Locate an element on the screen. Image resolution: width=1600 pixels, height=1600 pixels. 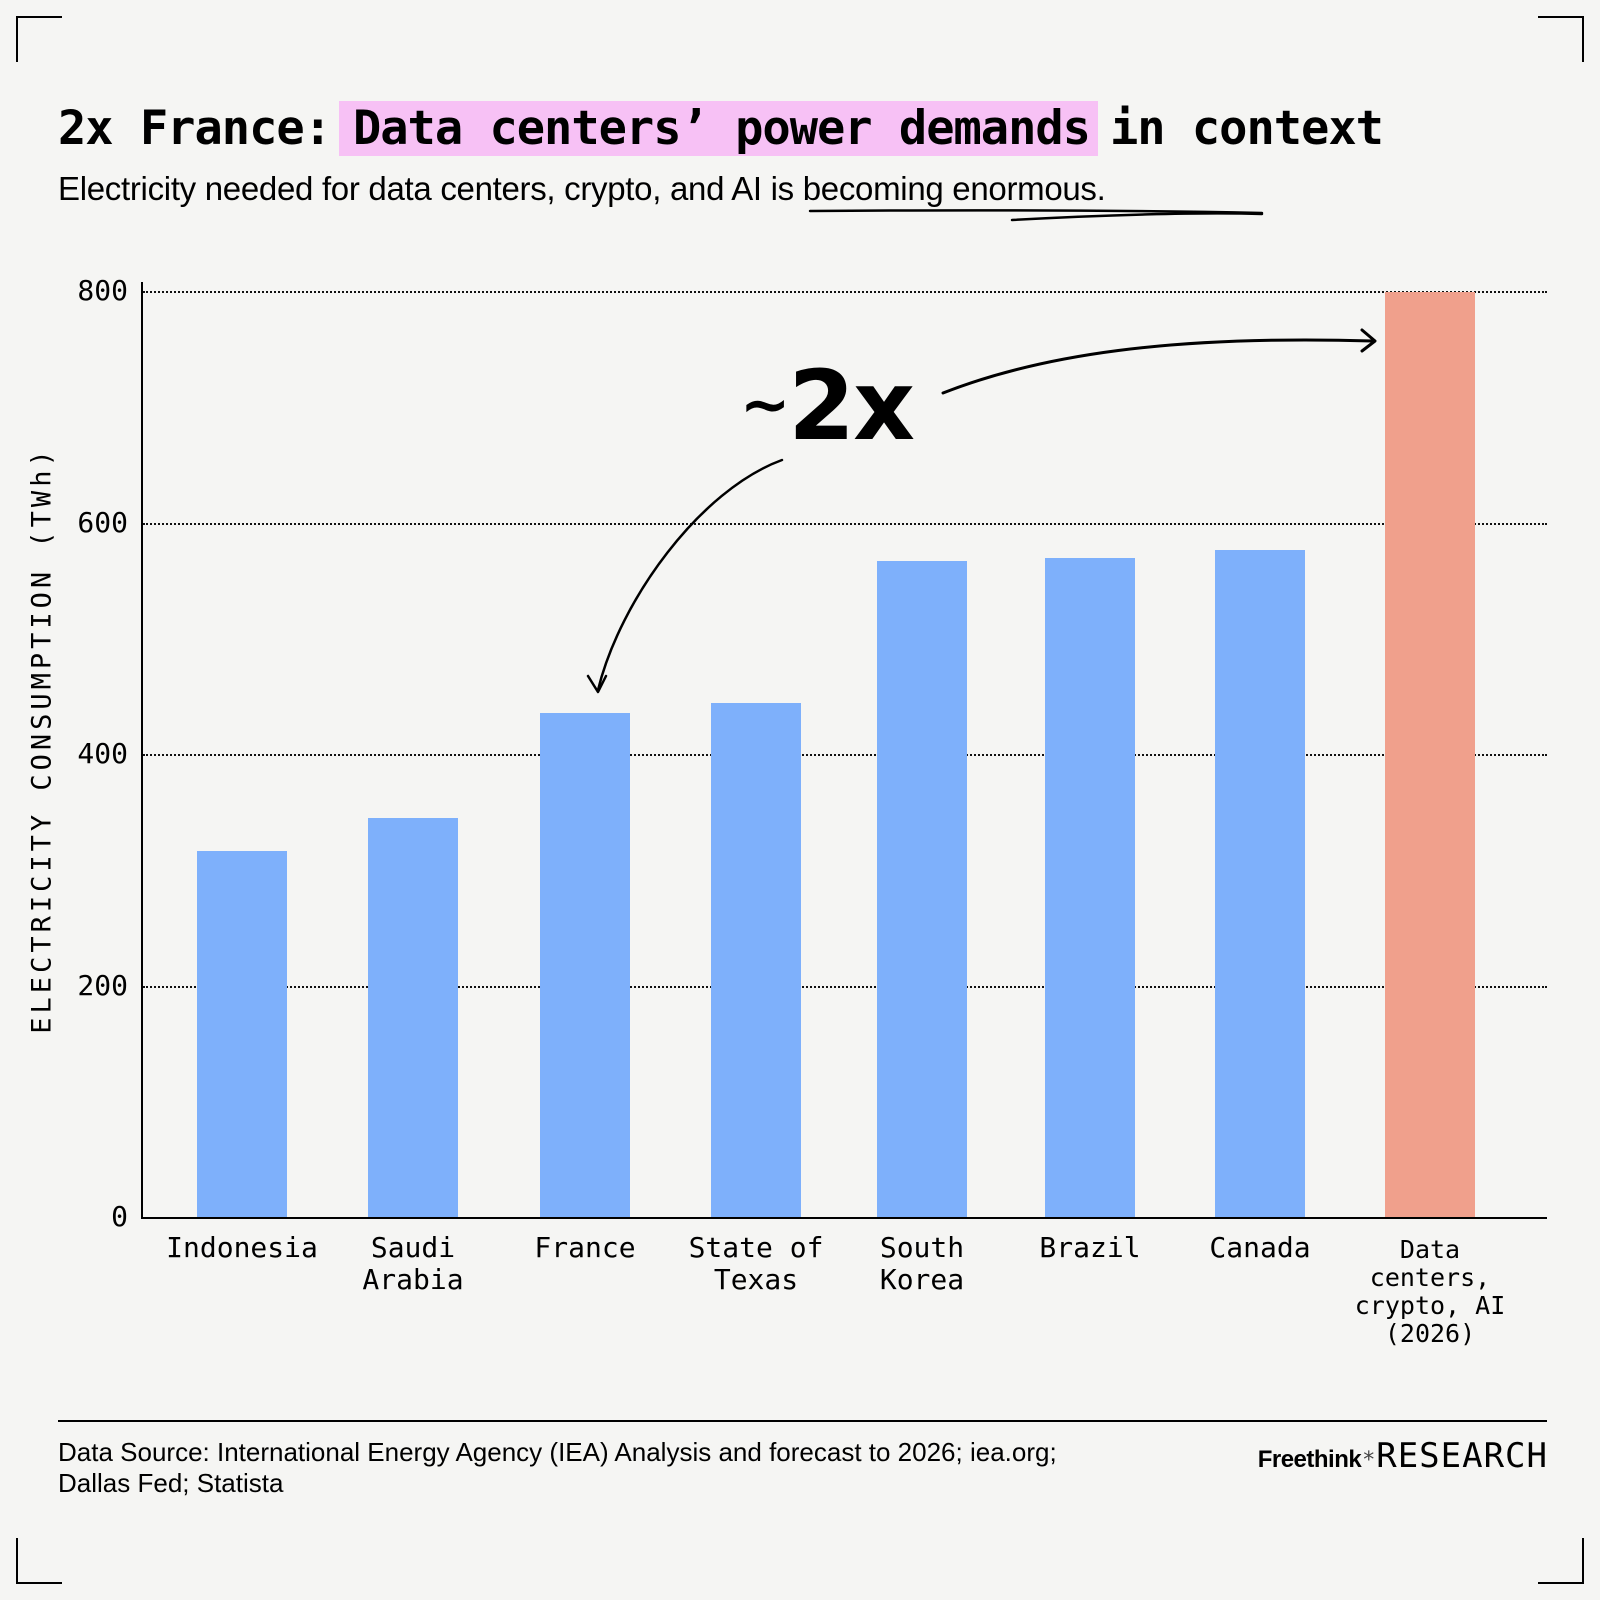
annotation-arrows is located at coordinates (981, 511).